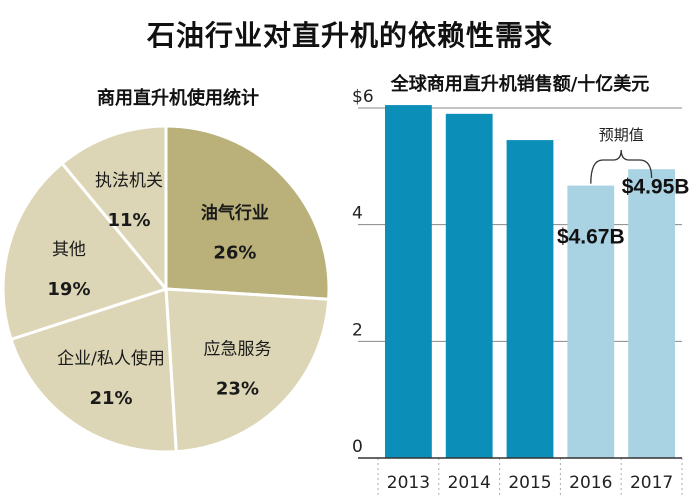  What do you see at coordinates (110, 398) in the screenshot?
I see `pie-slice-percent: 21%` at bounding box center [110, 398].